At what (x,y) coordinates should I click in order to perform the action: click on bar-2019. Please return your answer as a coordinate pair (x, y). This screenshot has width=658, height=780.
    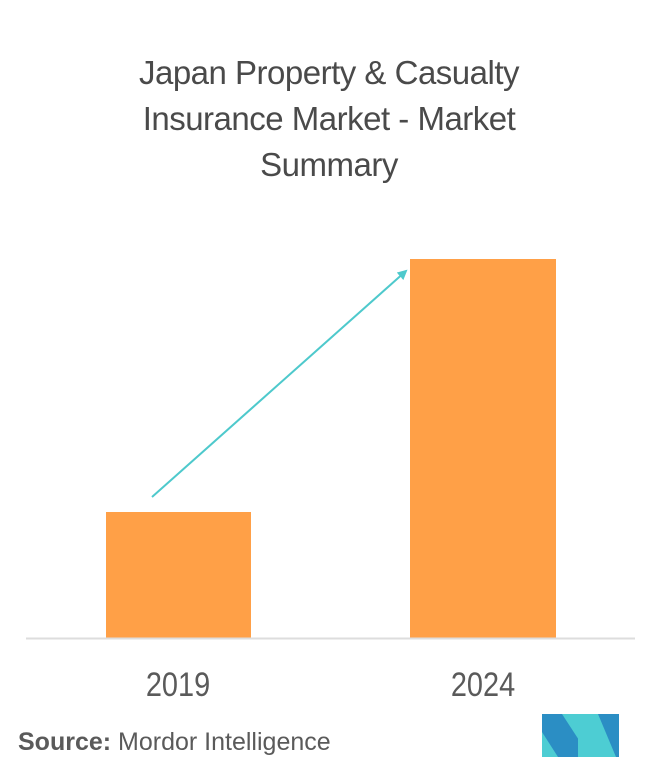
    Looking at the image, I should click on (178, 575).